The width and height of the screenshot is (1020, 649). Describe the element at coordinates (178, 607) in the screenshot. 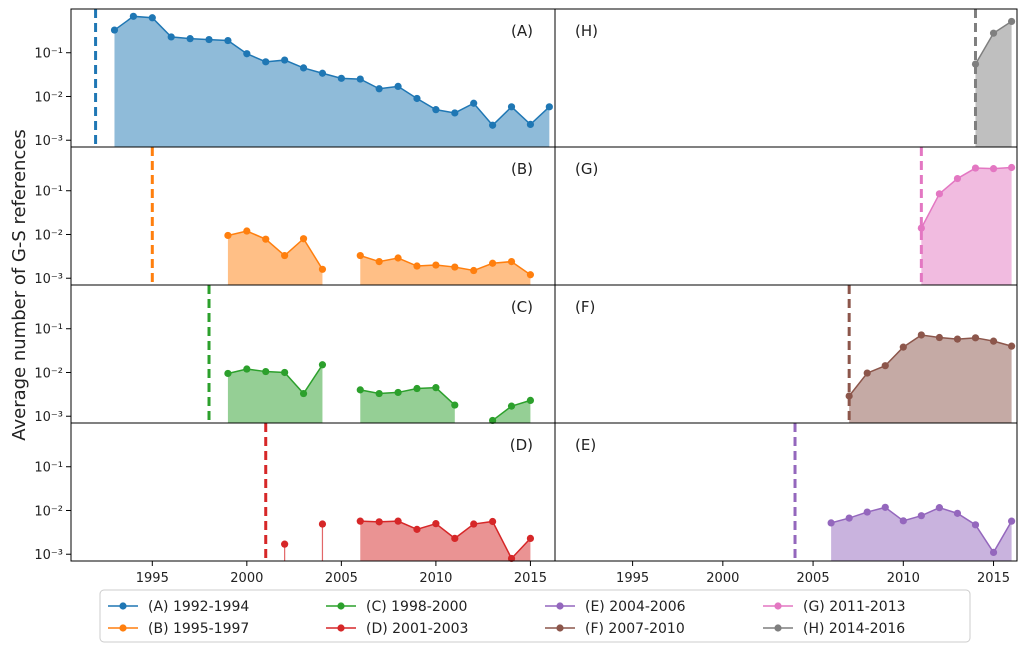

I see `legend-item: (A) 1992-1994` at that location.